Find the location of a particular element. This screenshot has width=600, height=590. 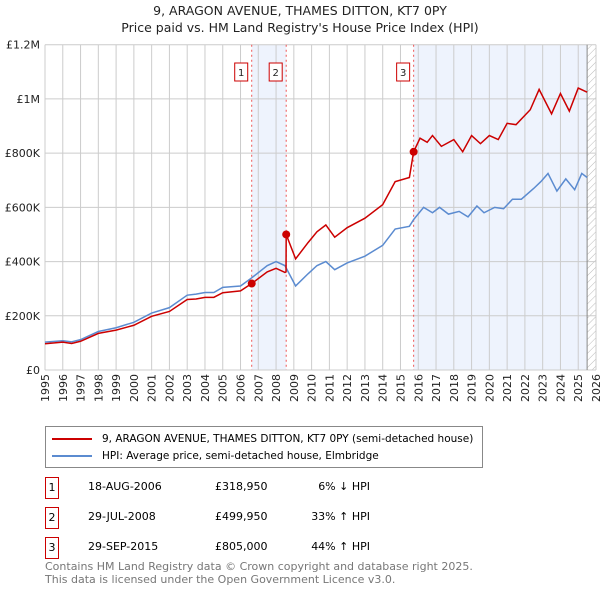

x-tick-label: 1998 is located at coordinates (98, 388).